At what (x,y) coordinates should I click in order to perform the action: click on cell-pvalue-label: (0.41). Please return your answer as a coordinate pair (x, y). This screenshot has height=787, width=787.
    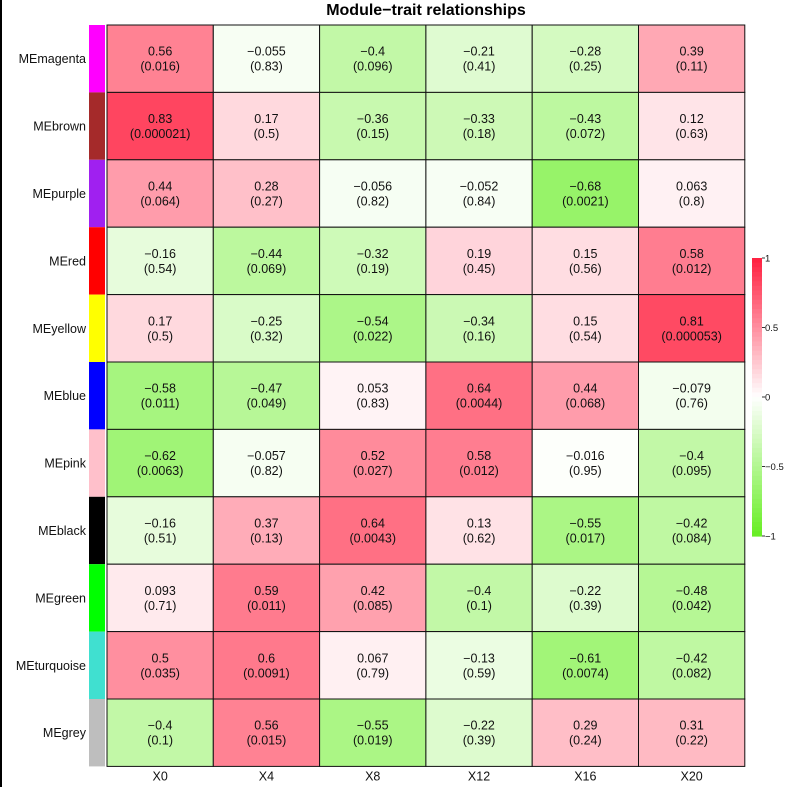
    Looking at the image, I should click on (479, 67).